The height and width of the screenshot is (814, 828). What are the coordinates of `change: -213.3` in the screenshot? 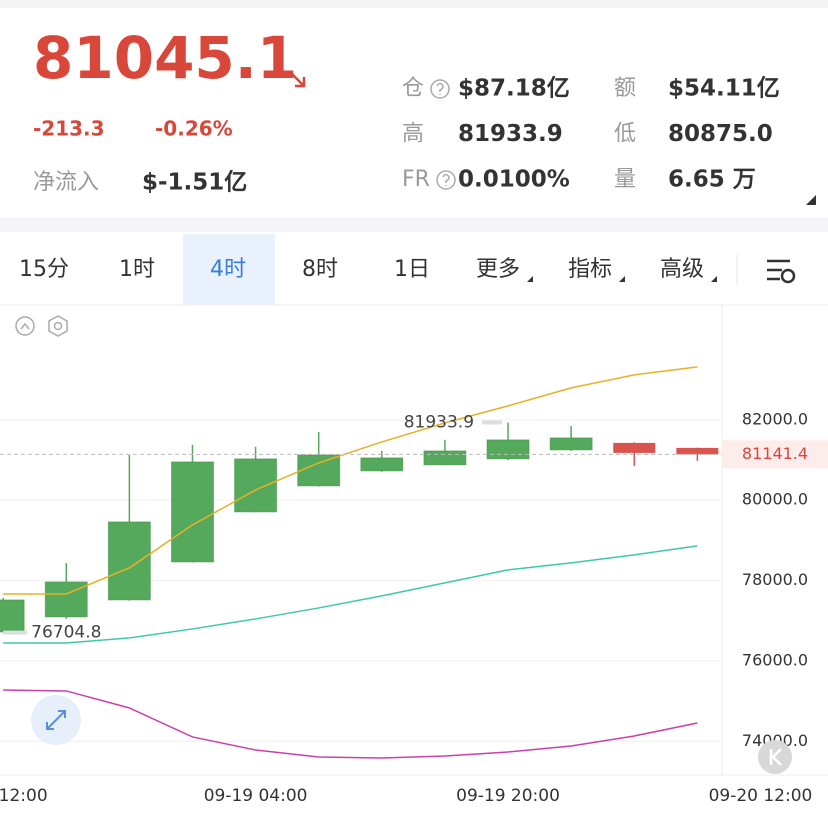 It's located at (69, 129).